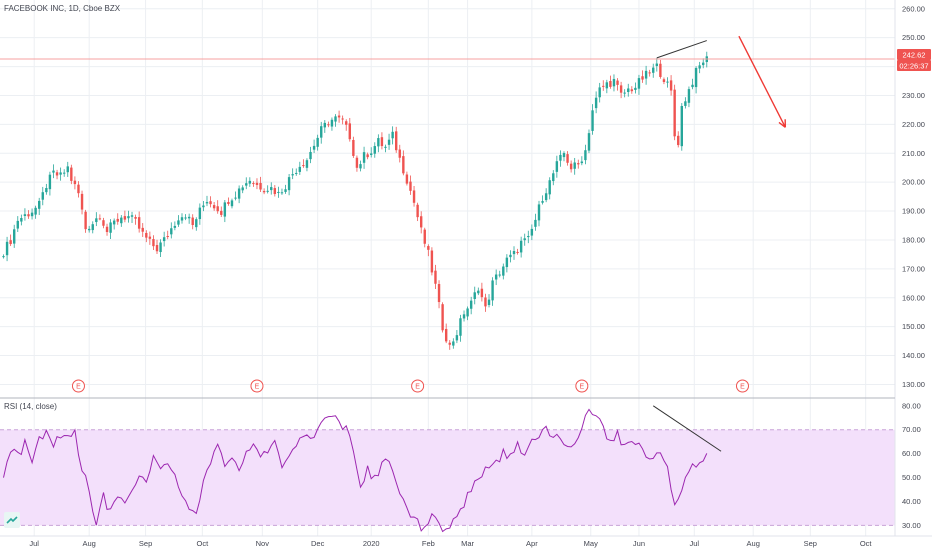 The height and width of the screenshot is (550, 932). I want to click on forecast-arrow, so click(762, 81).